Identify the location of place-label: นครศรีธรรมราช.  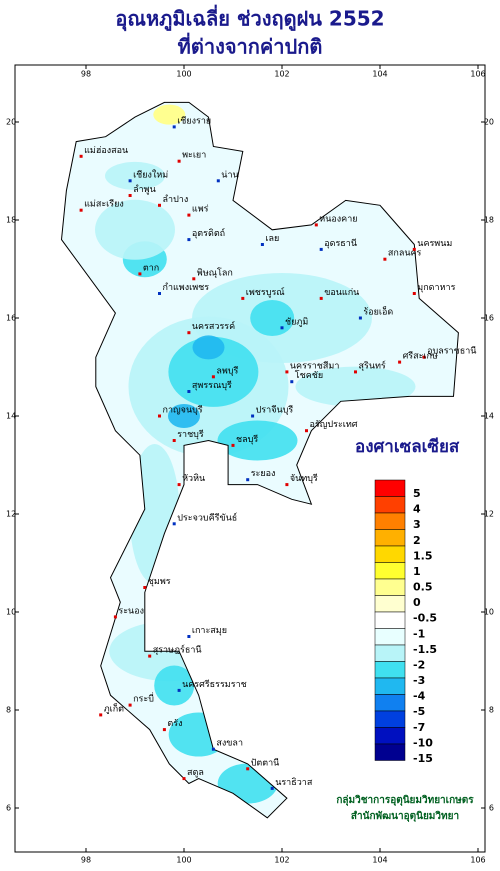
(214, 684).